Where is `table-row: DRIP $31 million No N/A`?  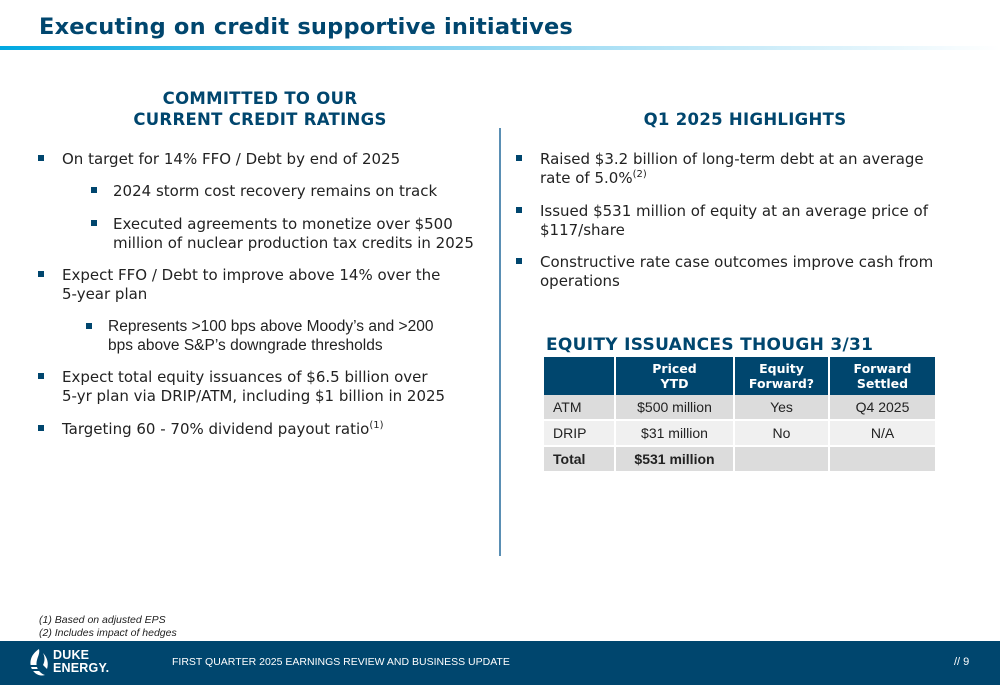
table-row: DRIP $31 million No N/A is located at coordinates (739, 433).